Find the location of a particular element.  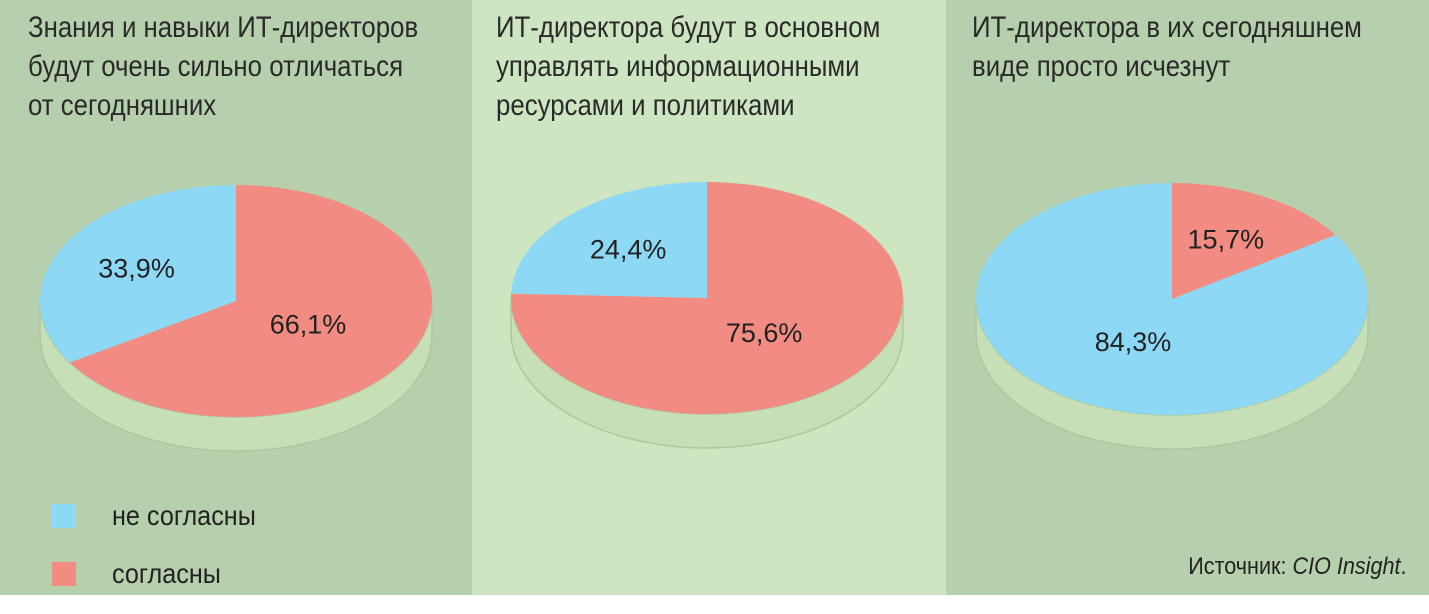

slice-label: 33,9% is located at coordinates (136, 268).